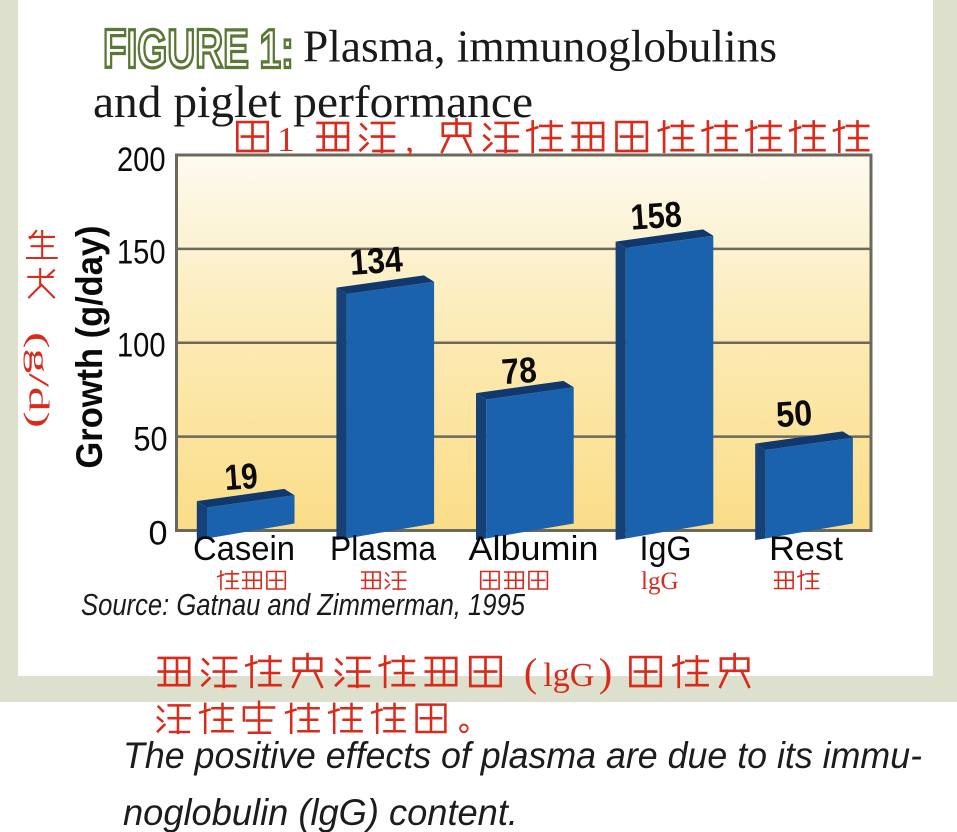  What do you see at coordinates (303, 604) in the screenshot?
I see `svg-text:Source: Gatnau and Zimmerman,: Source: Gatnau and Zimmerman, 1995` at bounding box center [303, 604].